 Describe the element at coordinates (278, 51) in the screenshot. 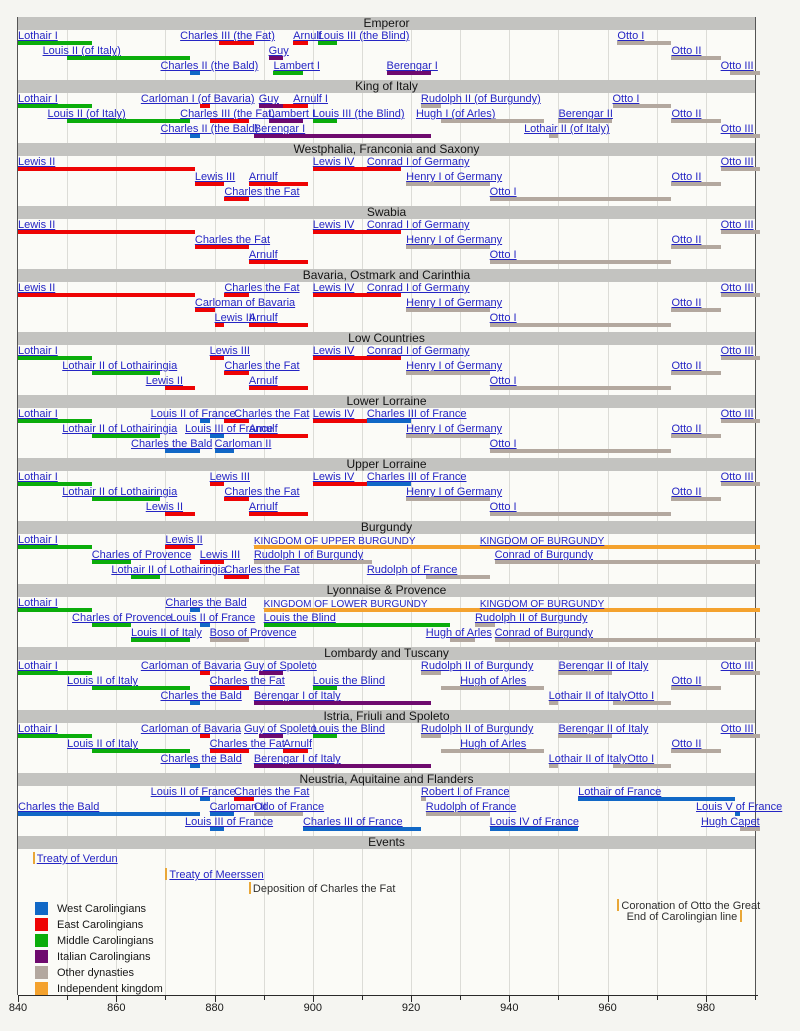

I see `ruler-link-label: Guy` at that location.